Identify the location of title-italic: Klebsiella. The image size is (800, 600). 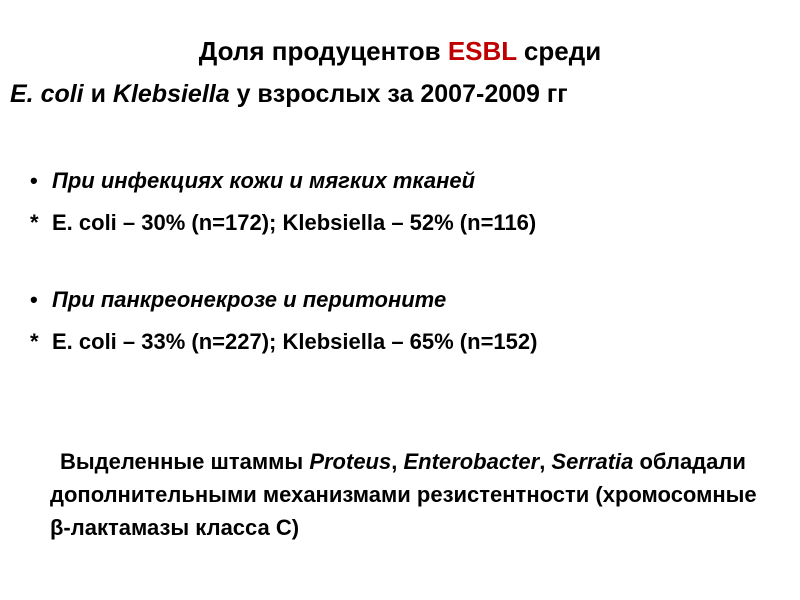
(171, 94).